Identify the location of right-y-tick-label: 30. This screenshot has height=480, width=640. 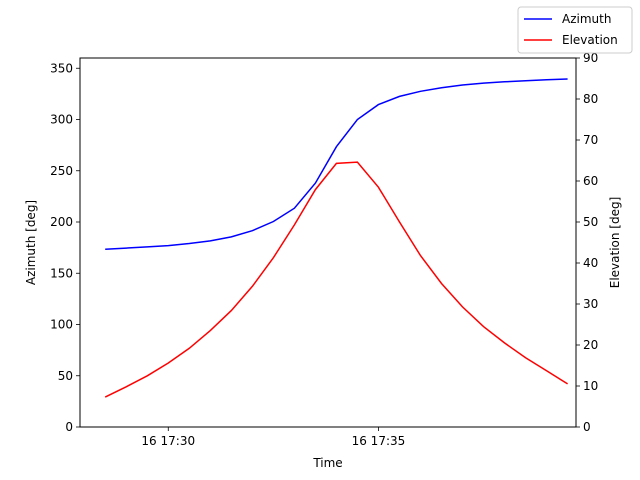
(590, 304).